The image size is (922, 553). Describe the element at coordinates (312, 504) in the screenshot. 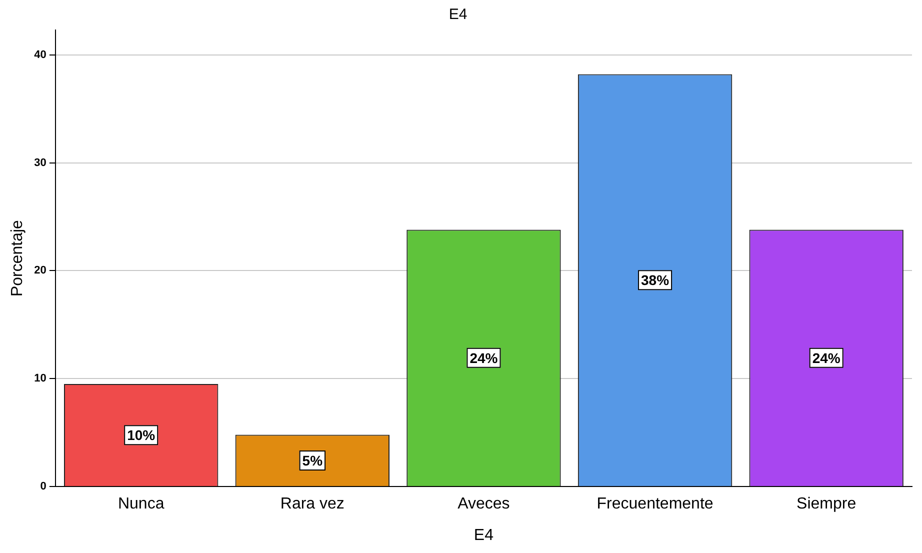

I see `x-tick-label: Rara vez` at that location.